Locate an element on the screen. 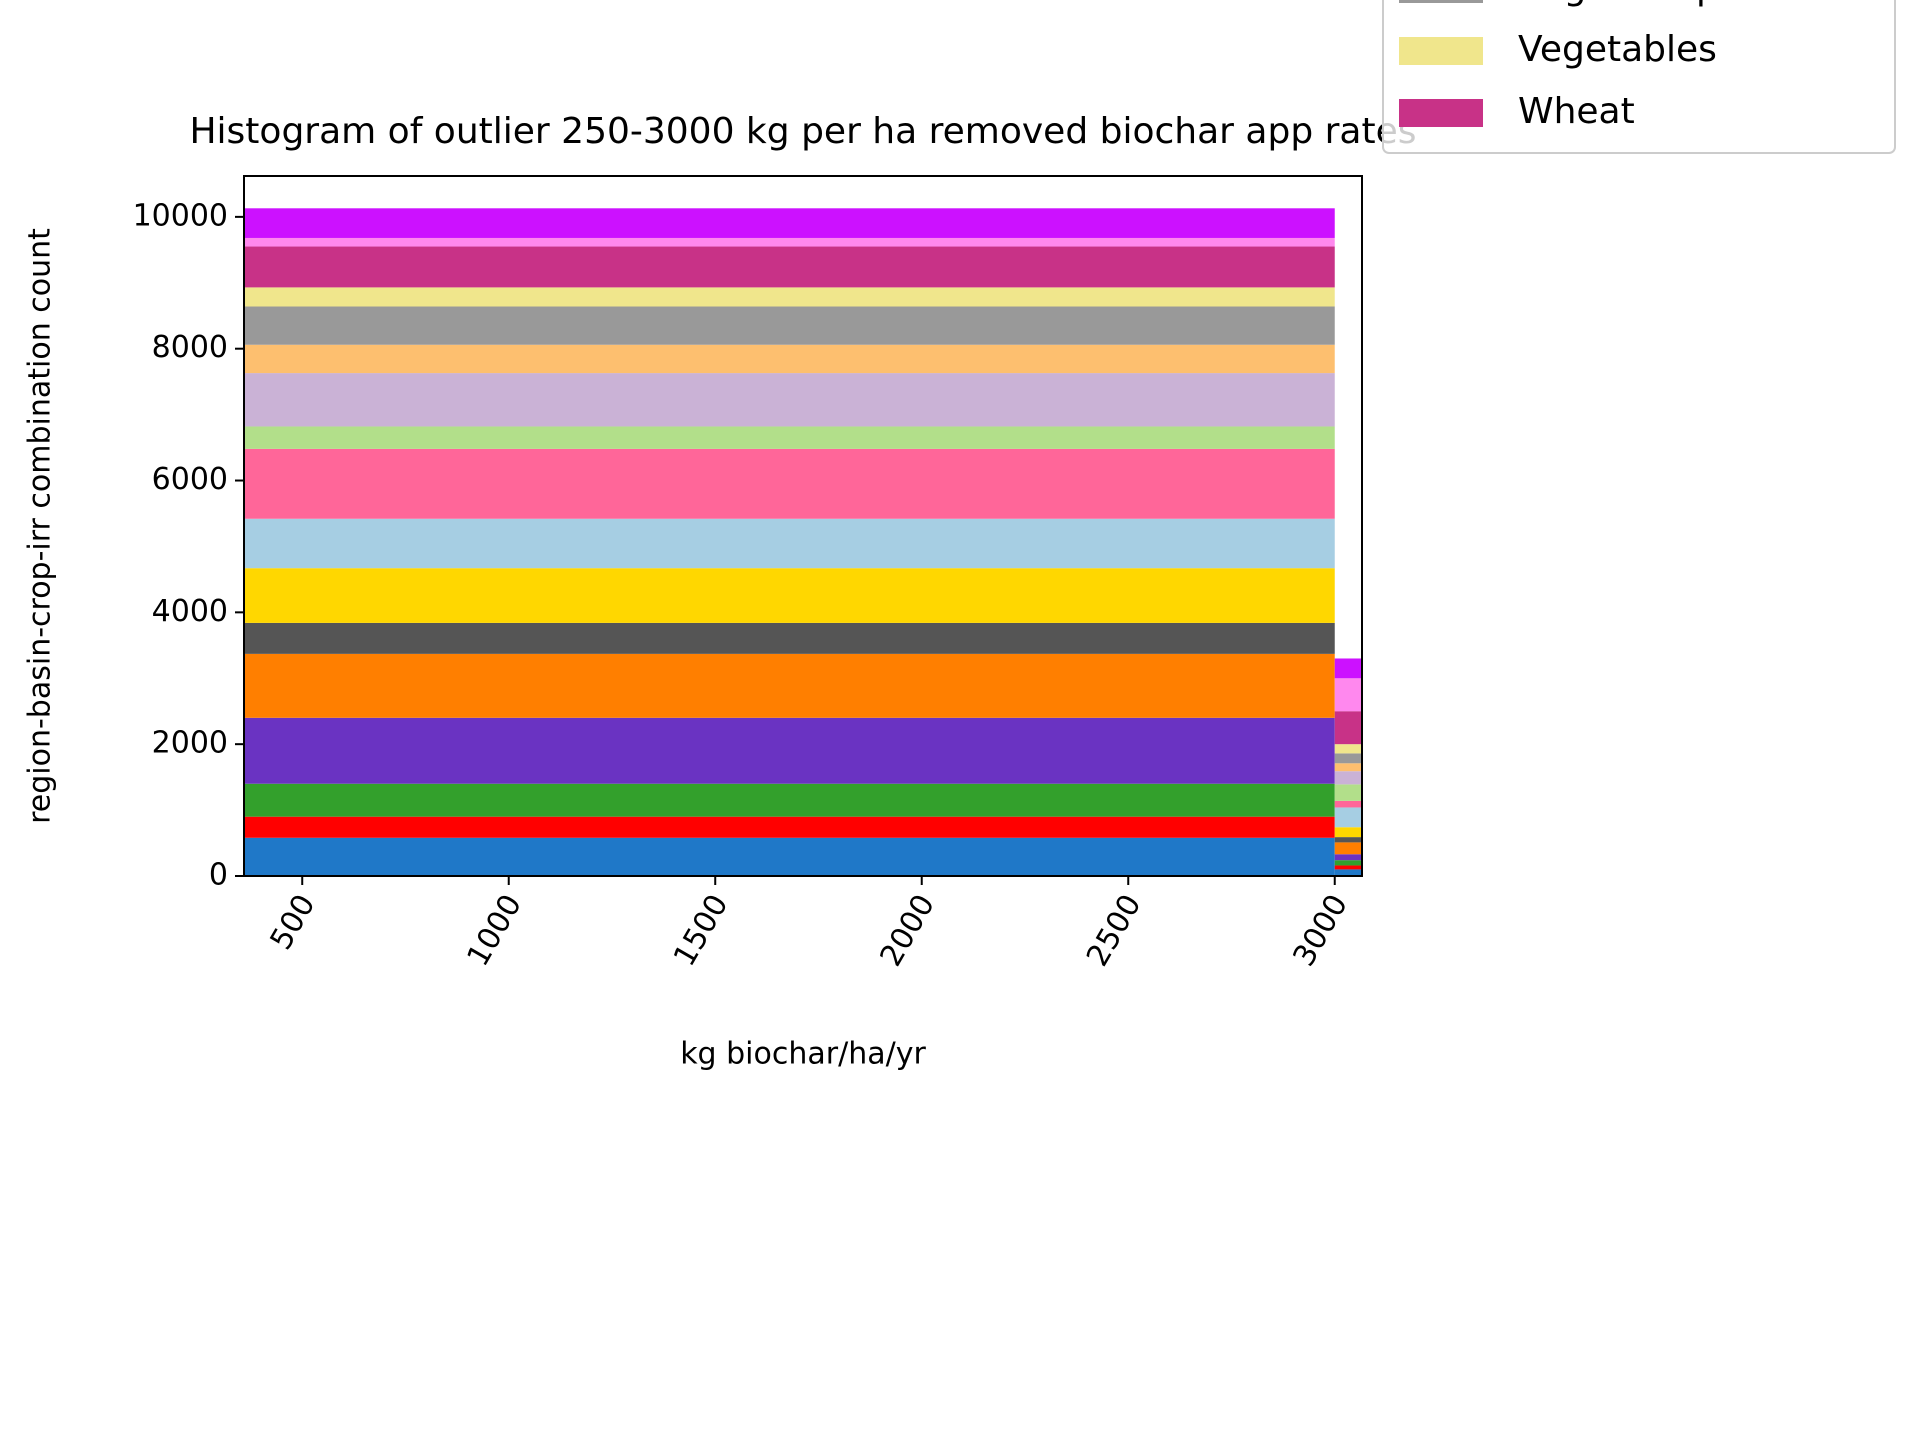  legend-label: Wheat is located at coordinates (1576, 111).